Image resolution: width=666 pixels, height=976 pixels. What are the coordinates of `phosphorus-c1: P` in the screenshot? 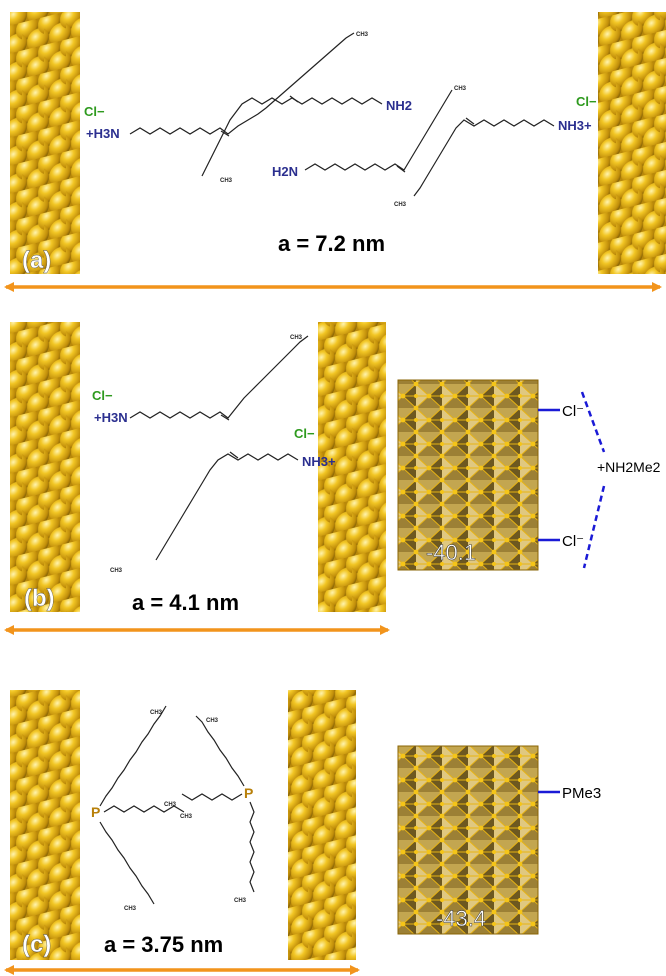 It's located at (95, 812).